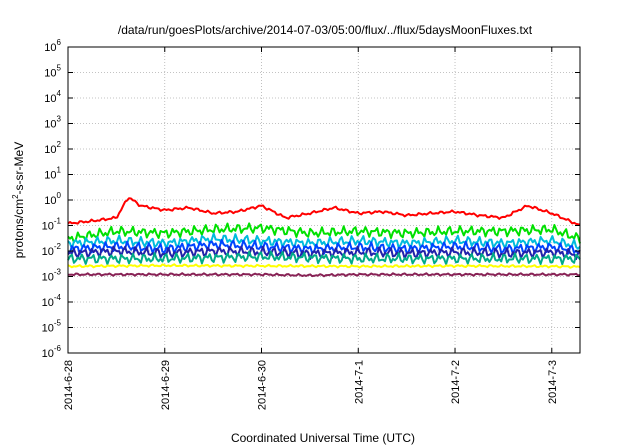  I want to click on y-tick-label: 10⁻⁵, so click(52, 327).